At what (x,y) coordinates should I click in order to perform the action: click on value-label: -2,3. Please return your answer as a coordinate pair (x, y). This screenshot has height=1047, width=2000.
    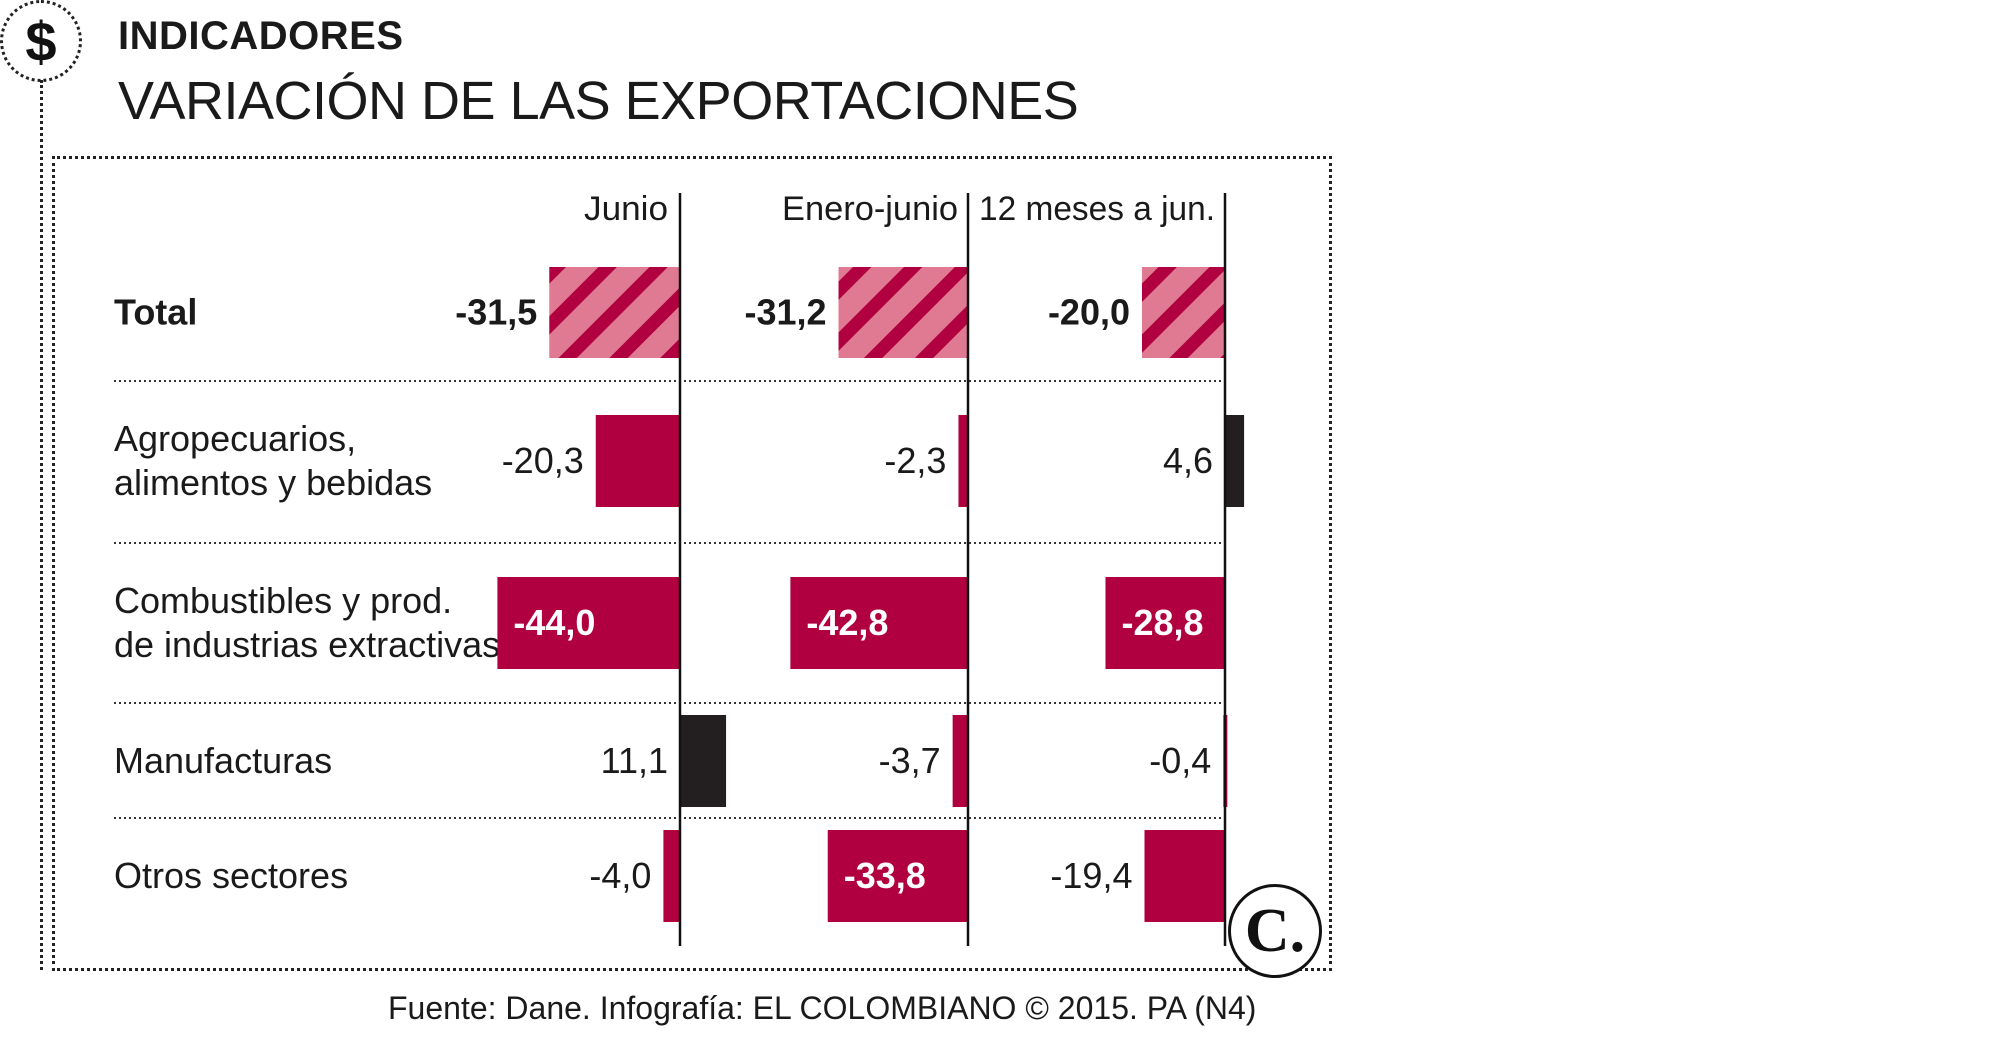
    Looking at the image, I should click on (915, 460).